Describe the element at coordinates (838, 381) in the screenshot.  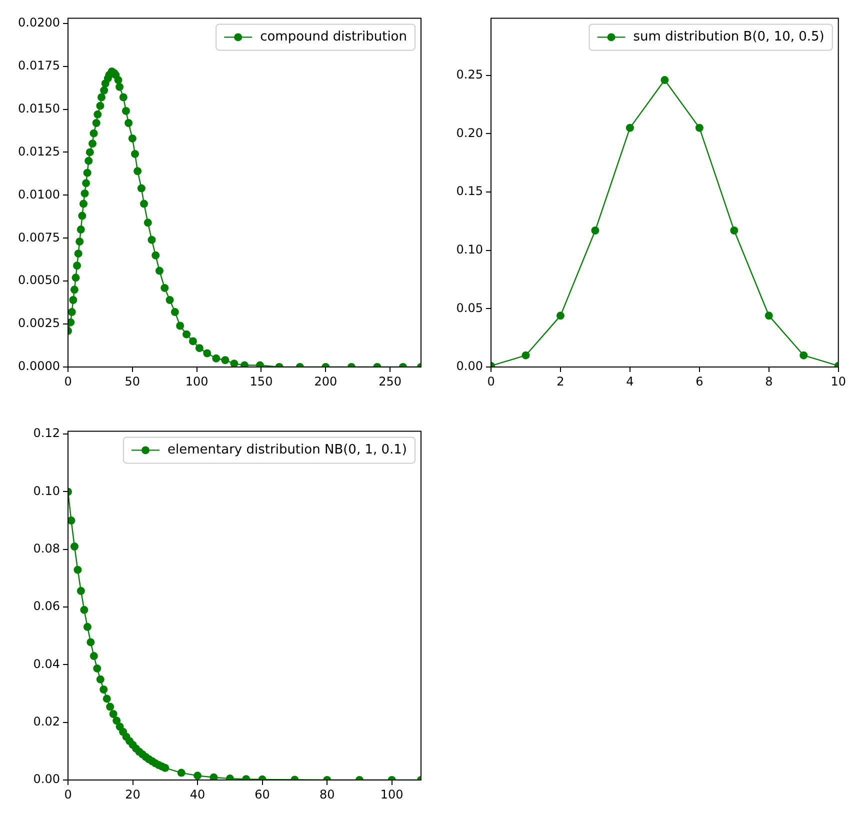
I see `x-tick-label: 10` at that location.